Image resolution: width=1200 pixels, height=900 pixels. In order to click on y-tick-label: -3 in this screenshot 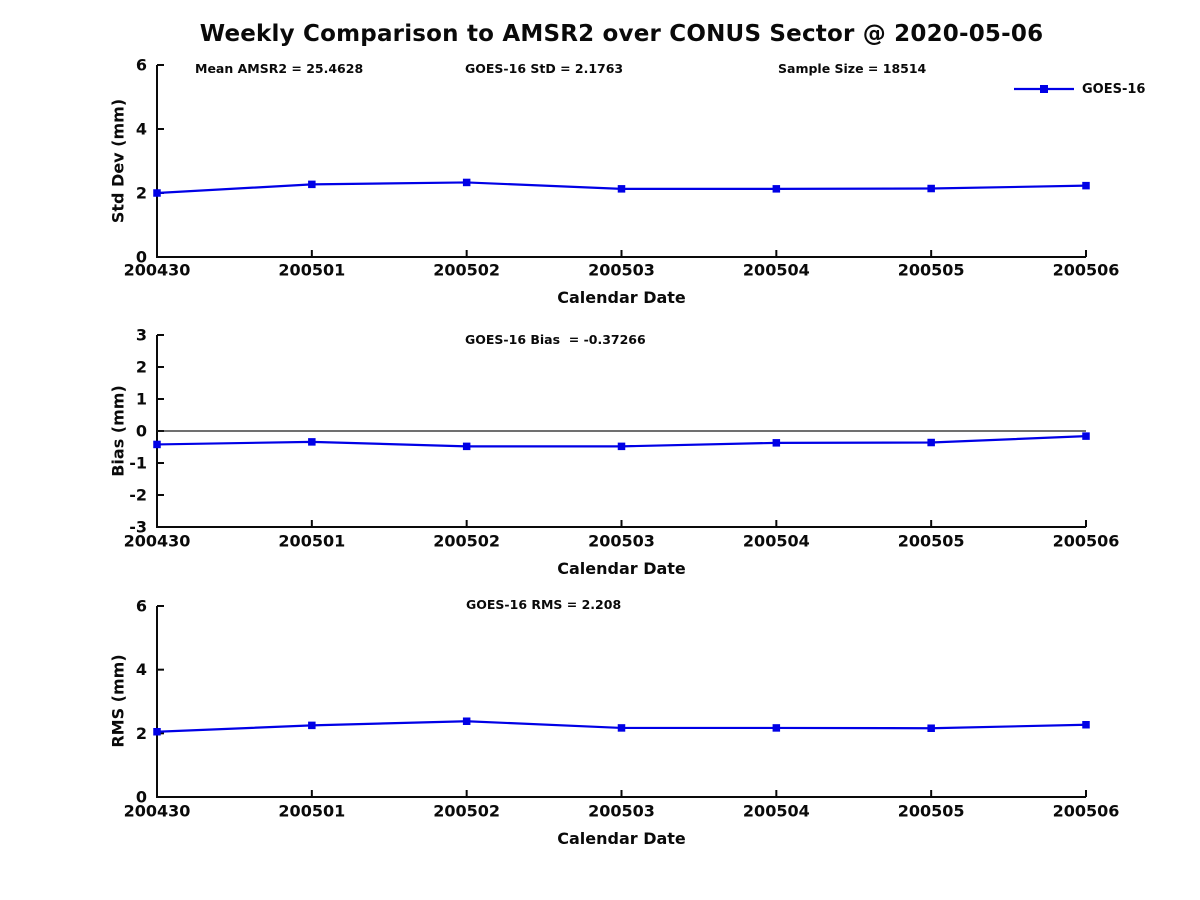, I will do `click(138, 527)`.